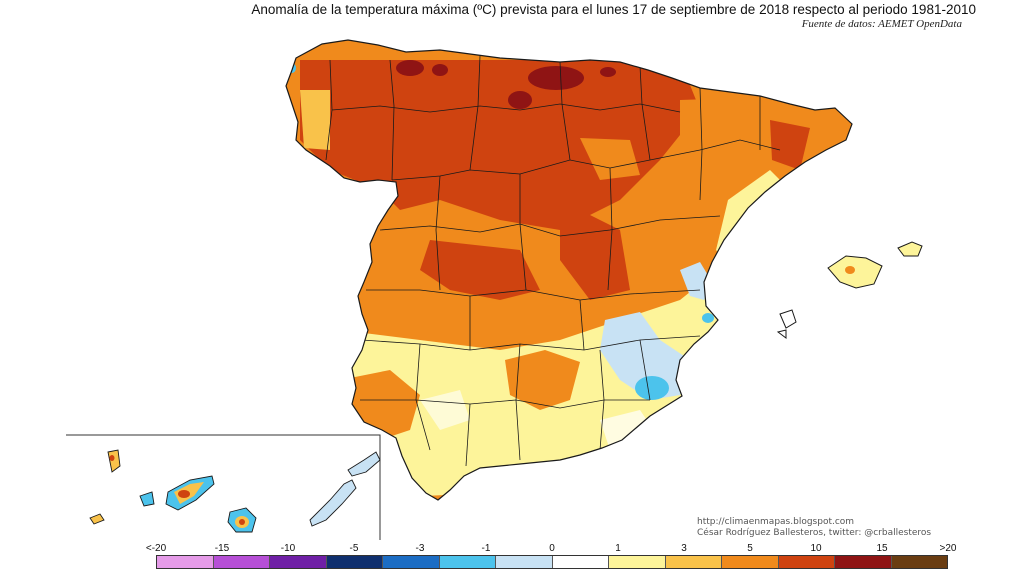 The image size is (1024, 576). I want to click on blog-url: http://climaenmapas.blogspot.com, so click(776, 522).